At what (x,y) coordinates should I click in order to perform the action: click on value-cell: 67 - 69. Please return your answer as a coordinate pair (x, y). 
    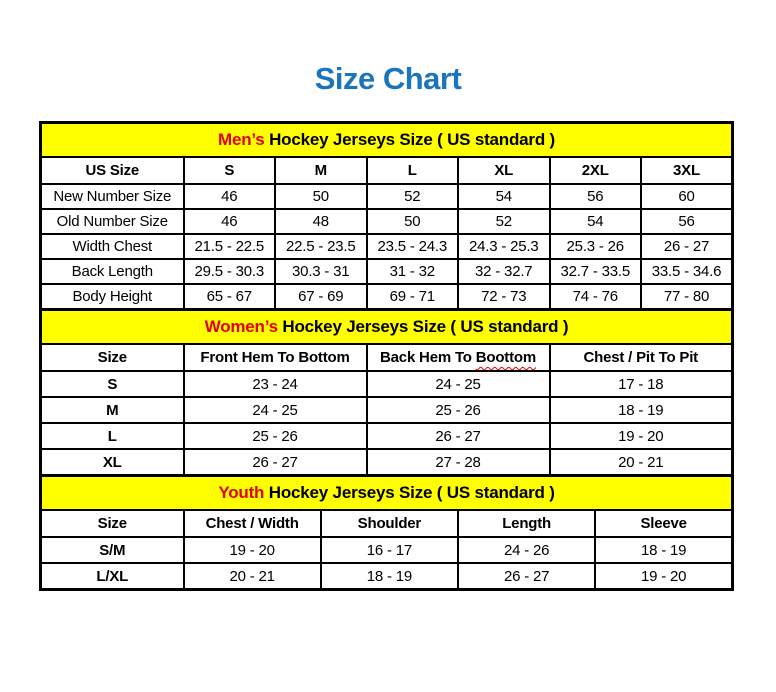
    Looking at the image, I should click on (321, 297).